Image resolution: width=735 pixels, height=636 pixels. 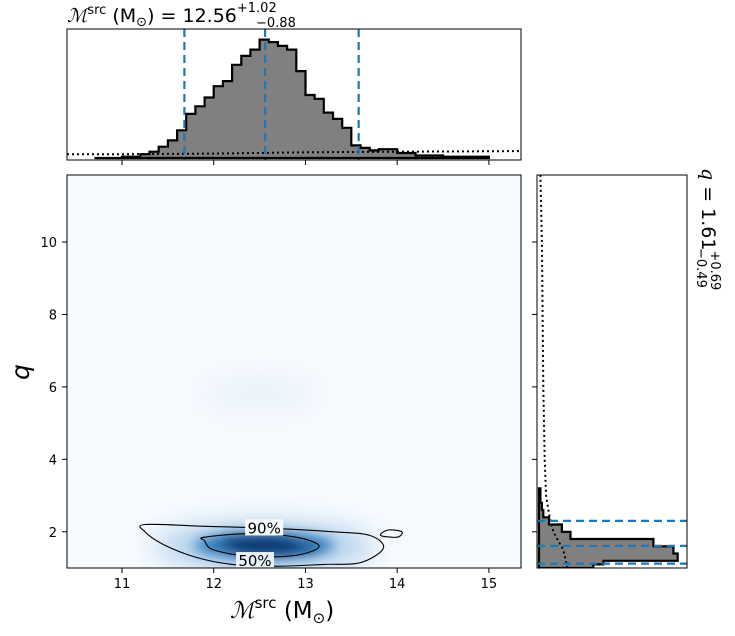 What do you see at coordinates (305, 584) in the screenshot?
I see `x-tick-label-2: 13` at bounding box center [305, 584].